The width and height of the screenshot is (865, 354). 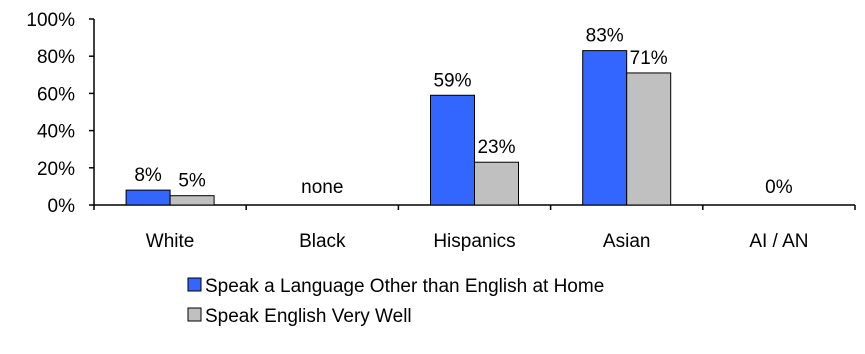 What do you see at coordinates (308, 316) in the screenshot?
I see `legend-label: Speak English Very Well` at bounding box center [308, 316].